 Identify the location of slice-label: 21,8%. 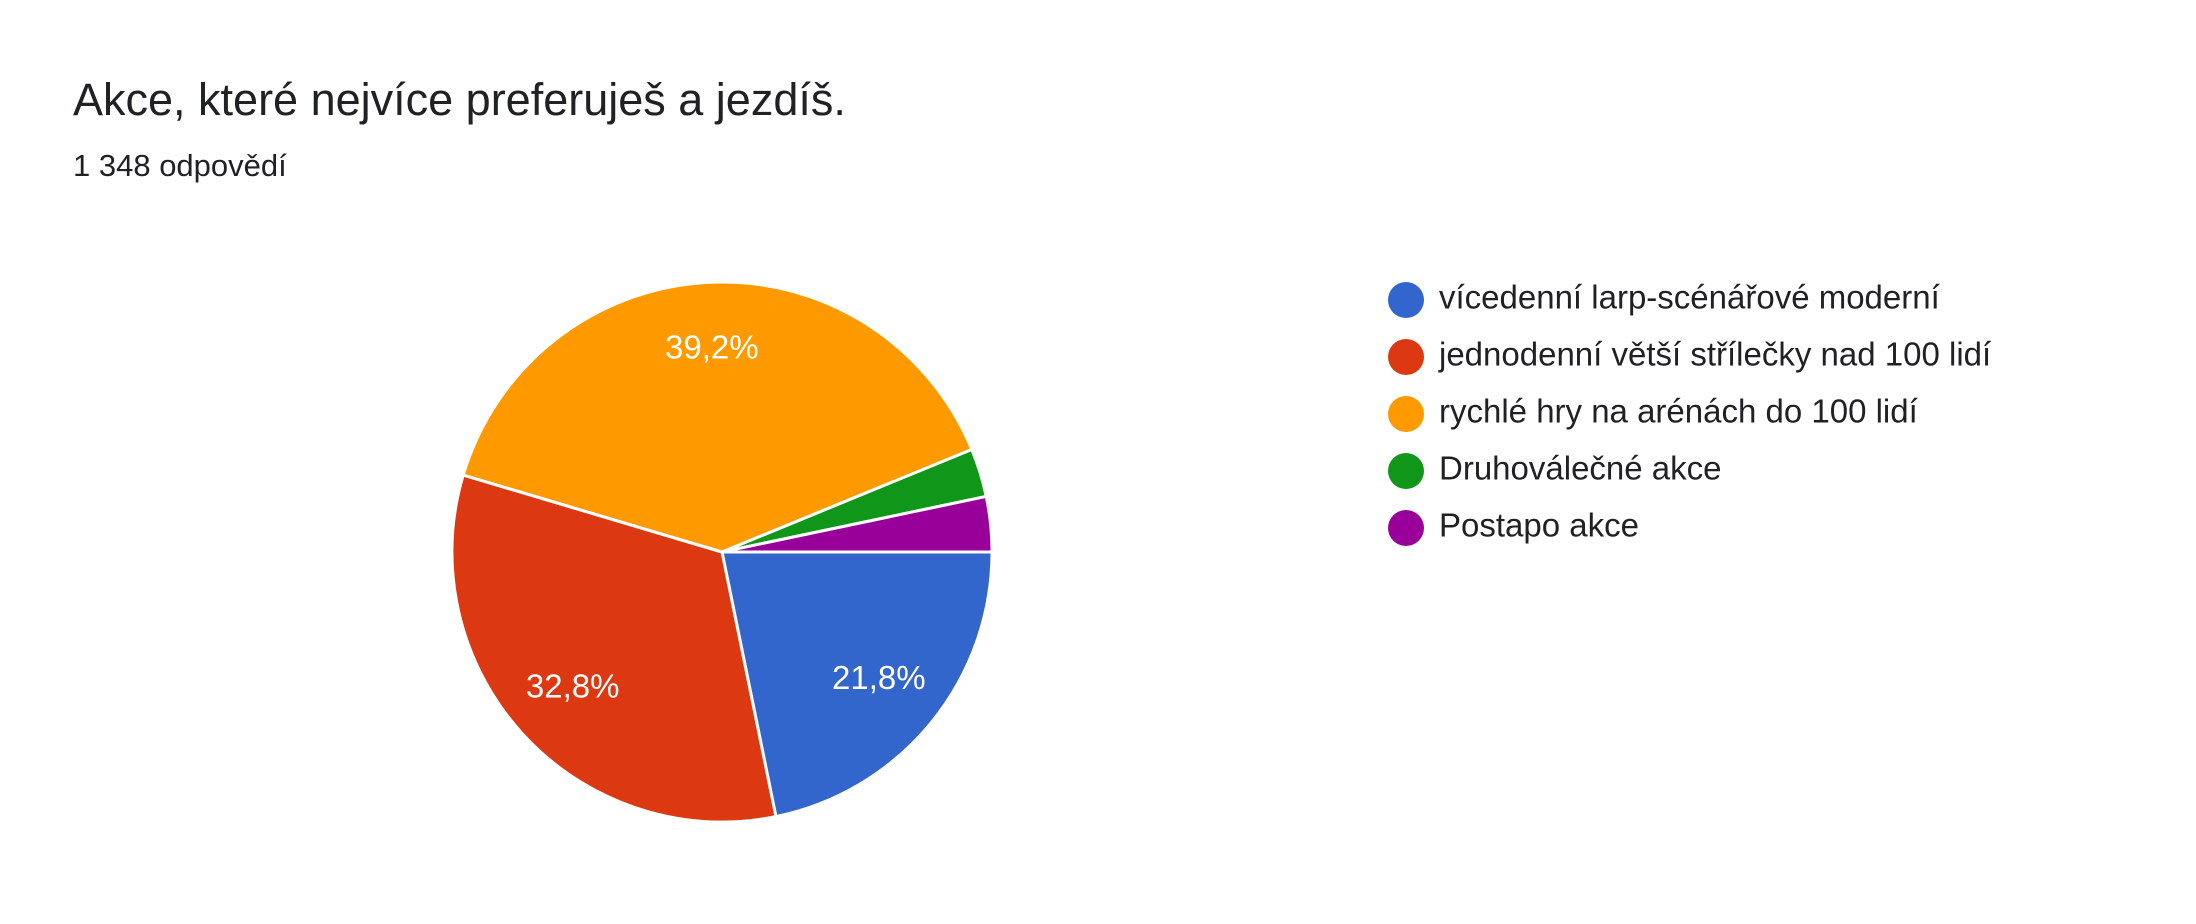
(879, 677).